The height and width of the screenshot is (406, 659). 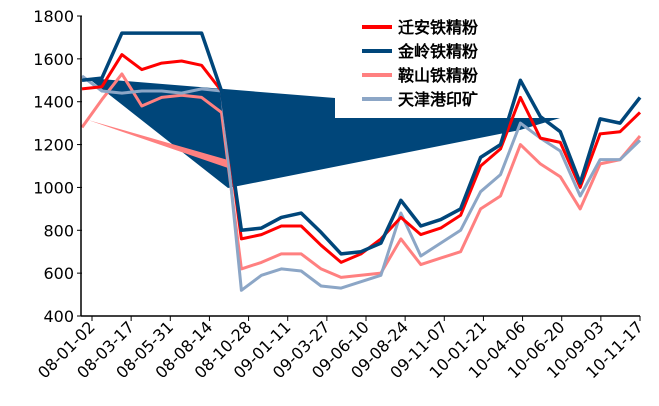 I want to click on y-tick-label: 1000, so click(x=53, y=187).